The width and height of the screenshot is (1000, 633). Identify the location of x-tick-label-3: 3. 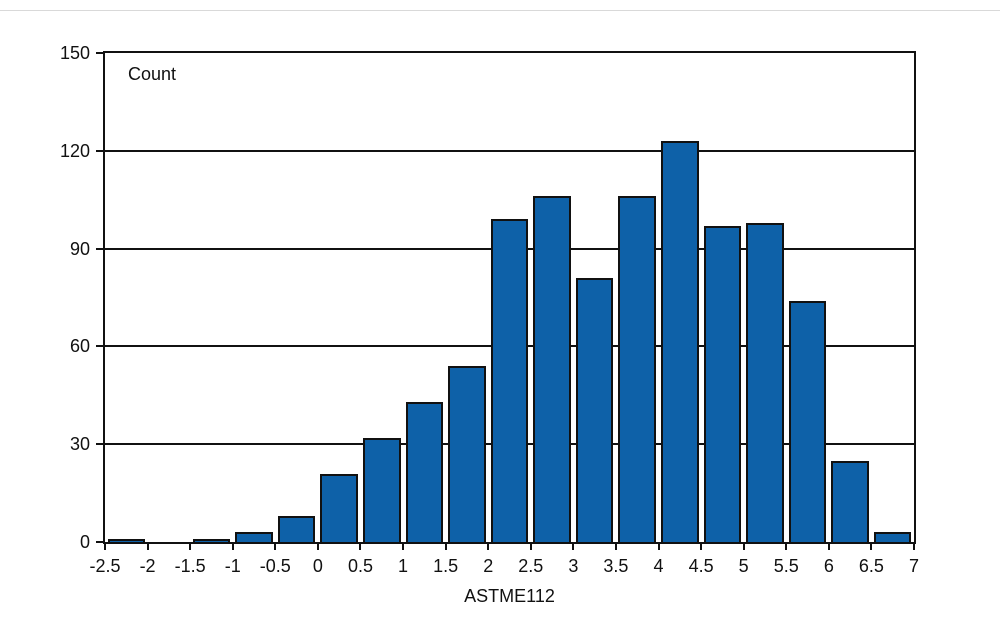
(573, 566).